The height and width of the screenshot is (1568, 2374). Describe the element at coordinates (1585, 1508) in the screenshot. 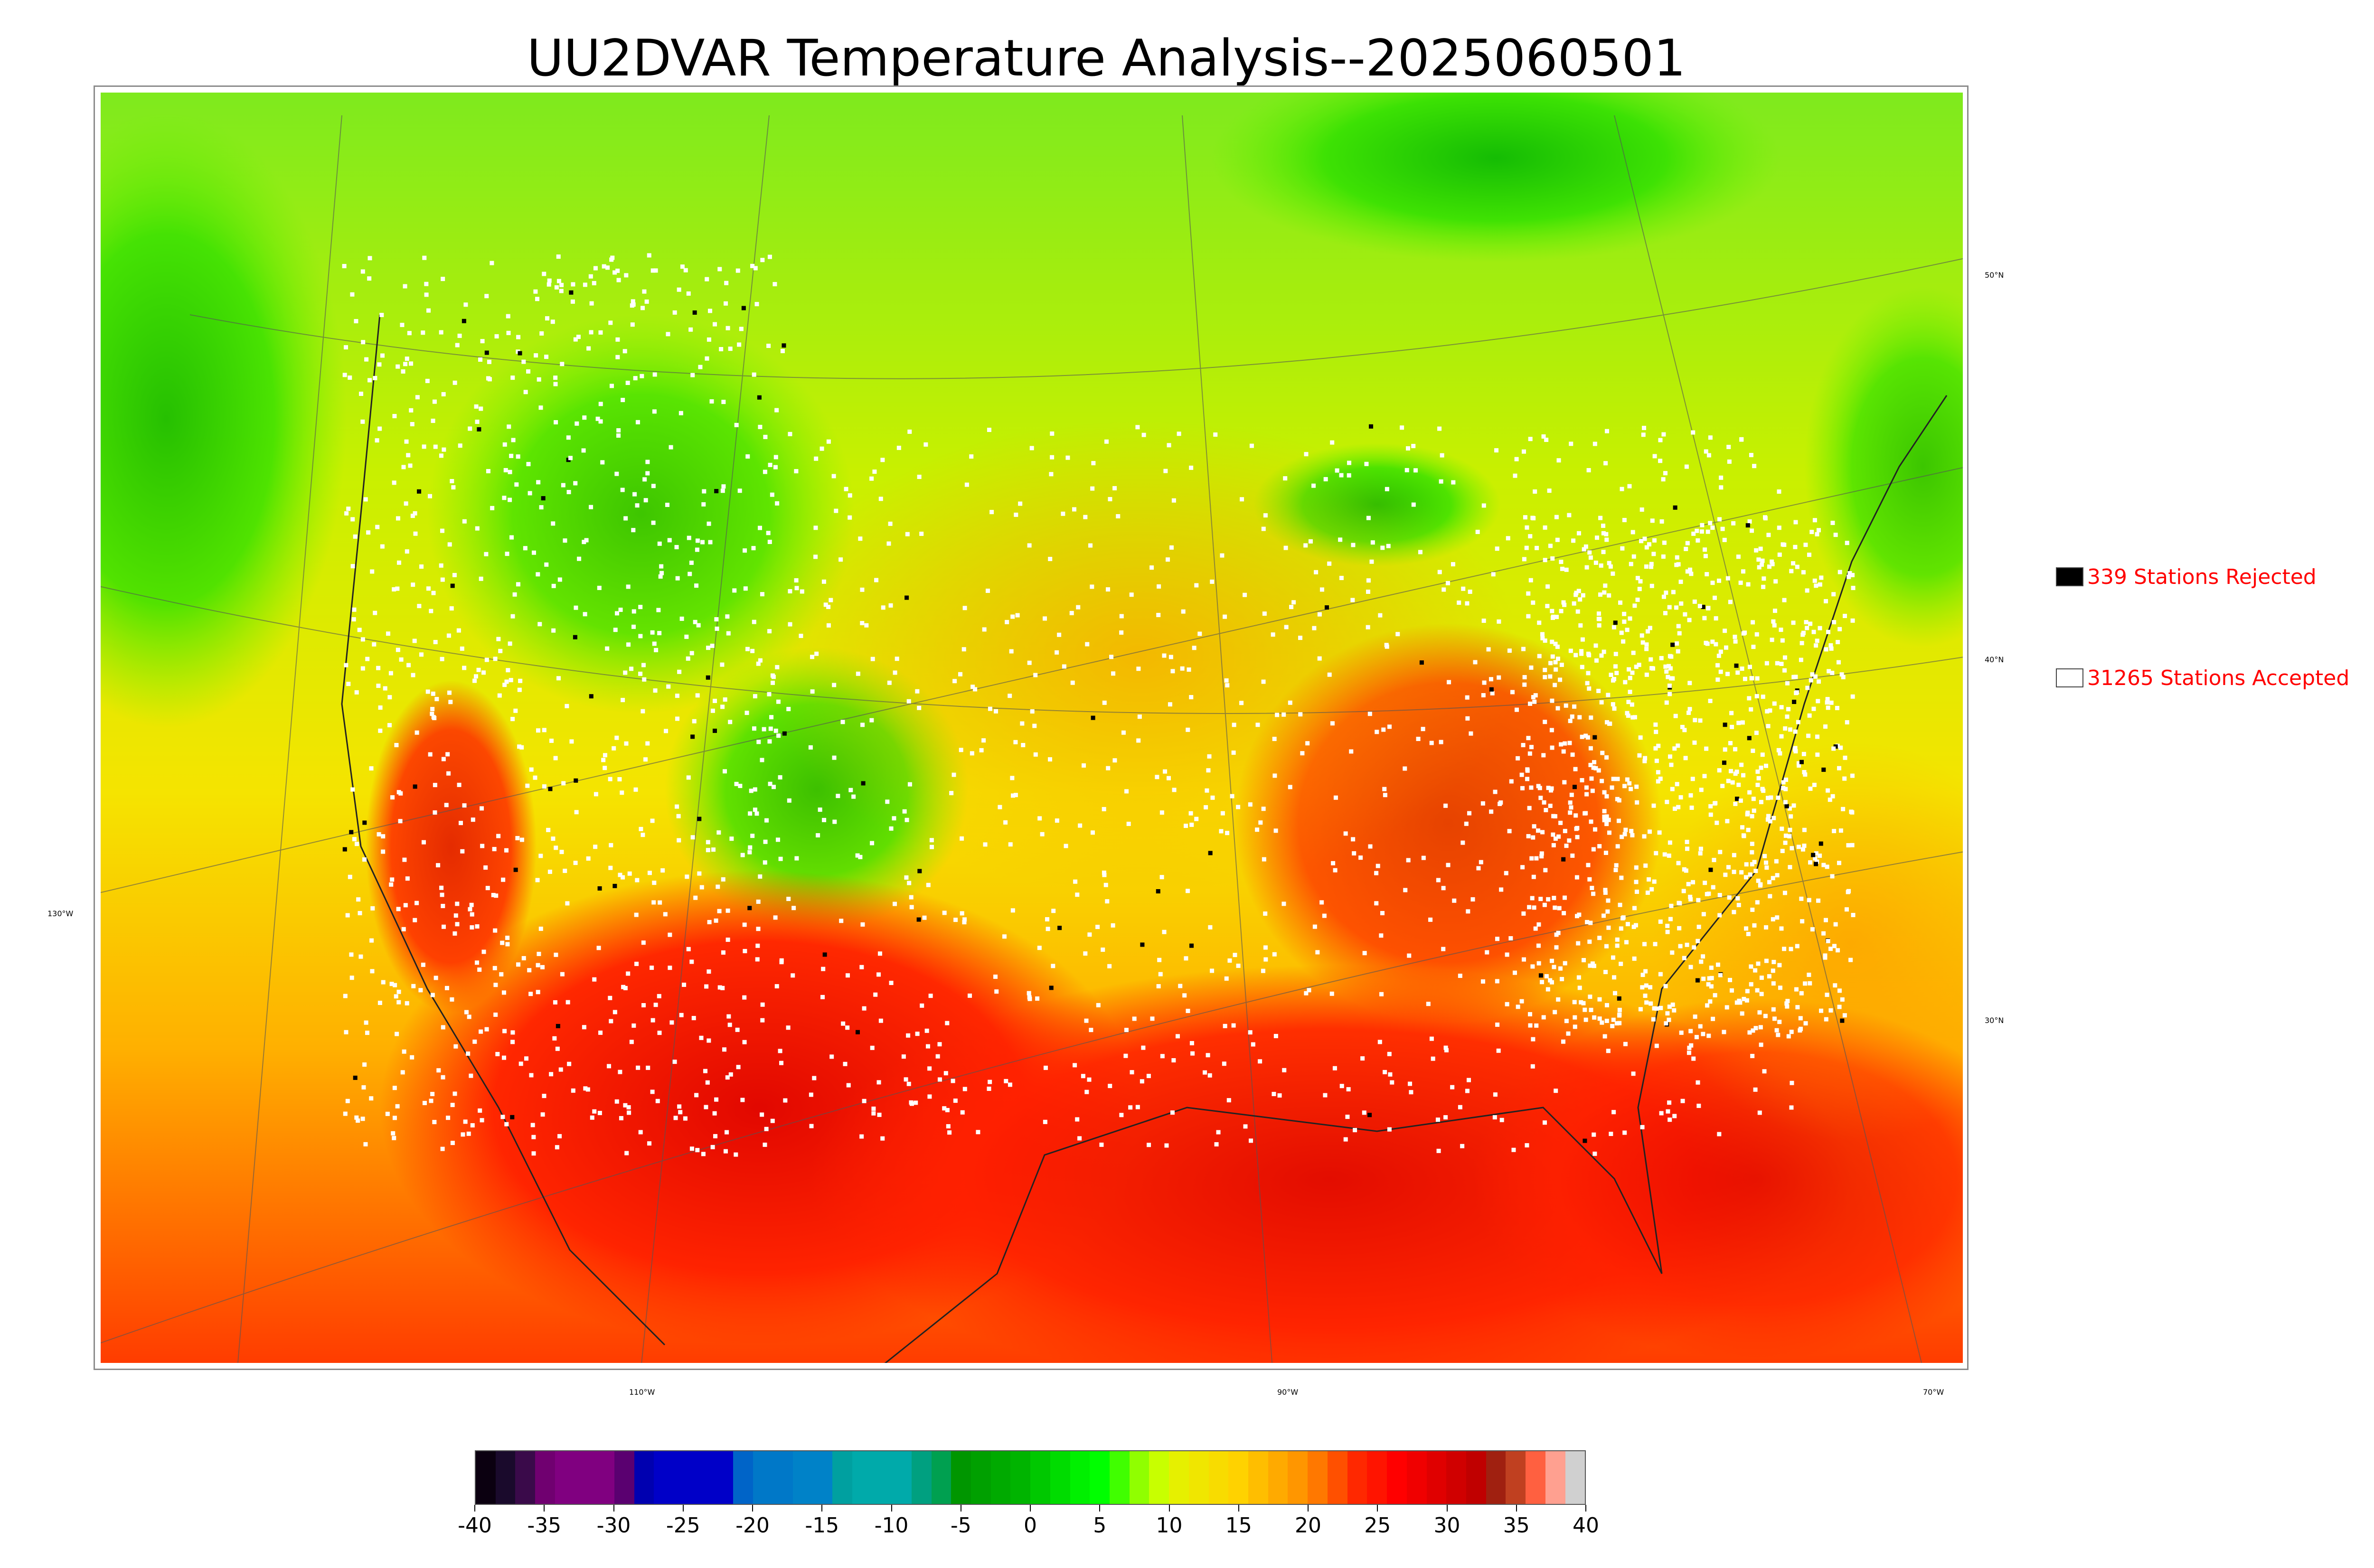

I see `colorbar-tick-mark` at that location.